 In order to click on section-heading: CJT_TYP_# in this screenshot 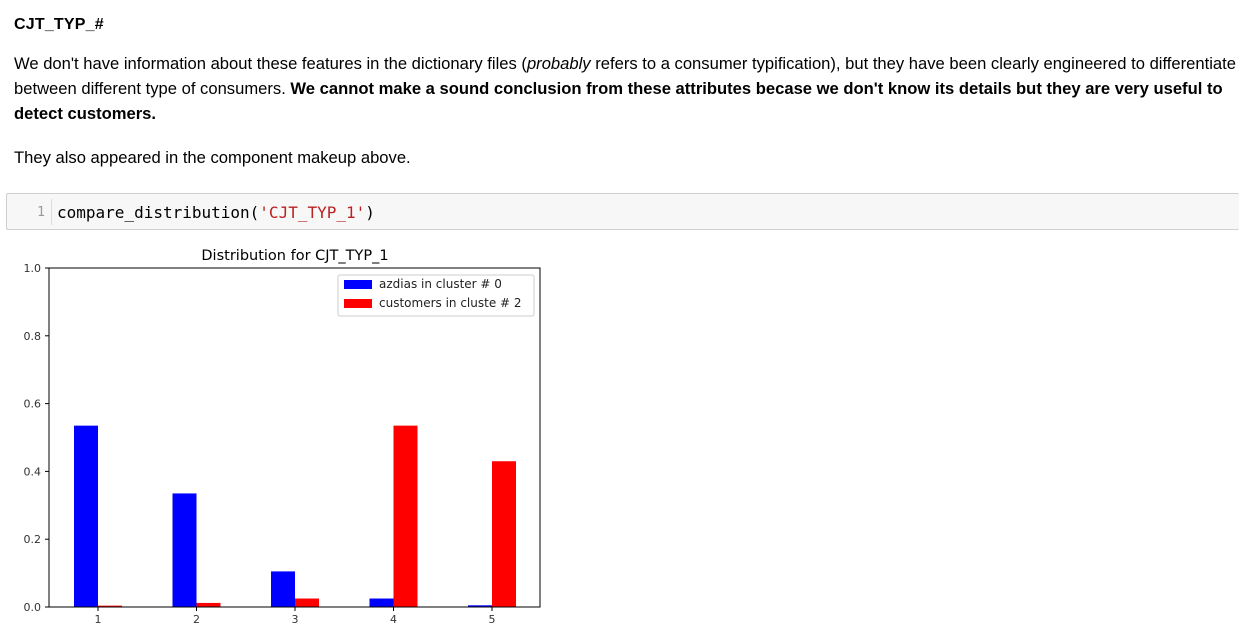, I will do `click(59, 24)`.